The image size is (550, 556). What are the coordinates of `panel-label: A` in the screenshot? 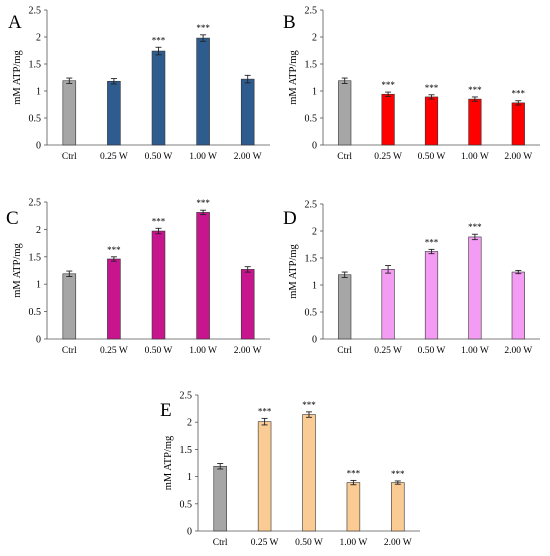 It's located at (15, 22).